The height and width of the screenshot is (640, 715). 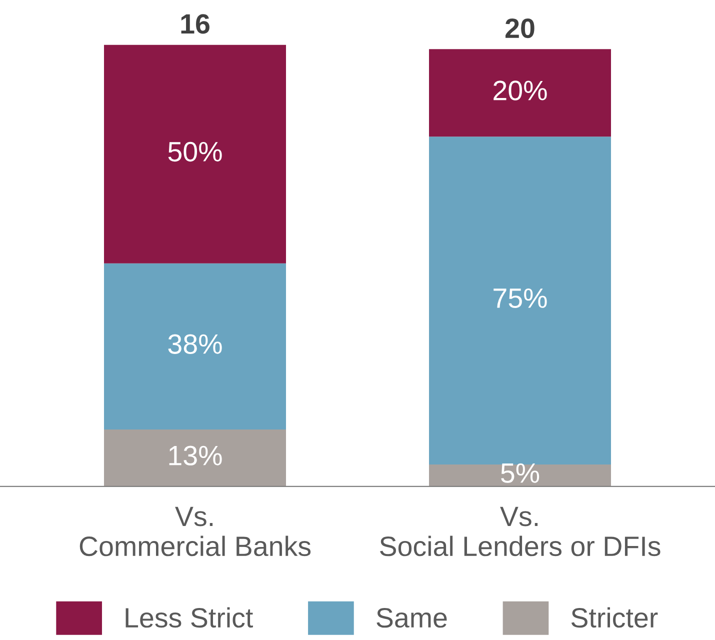 I want to click on data-label: 20%, so click(x=520, y=90).